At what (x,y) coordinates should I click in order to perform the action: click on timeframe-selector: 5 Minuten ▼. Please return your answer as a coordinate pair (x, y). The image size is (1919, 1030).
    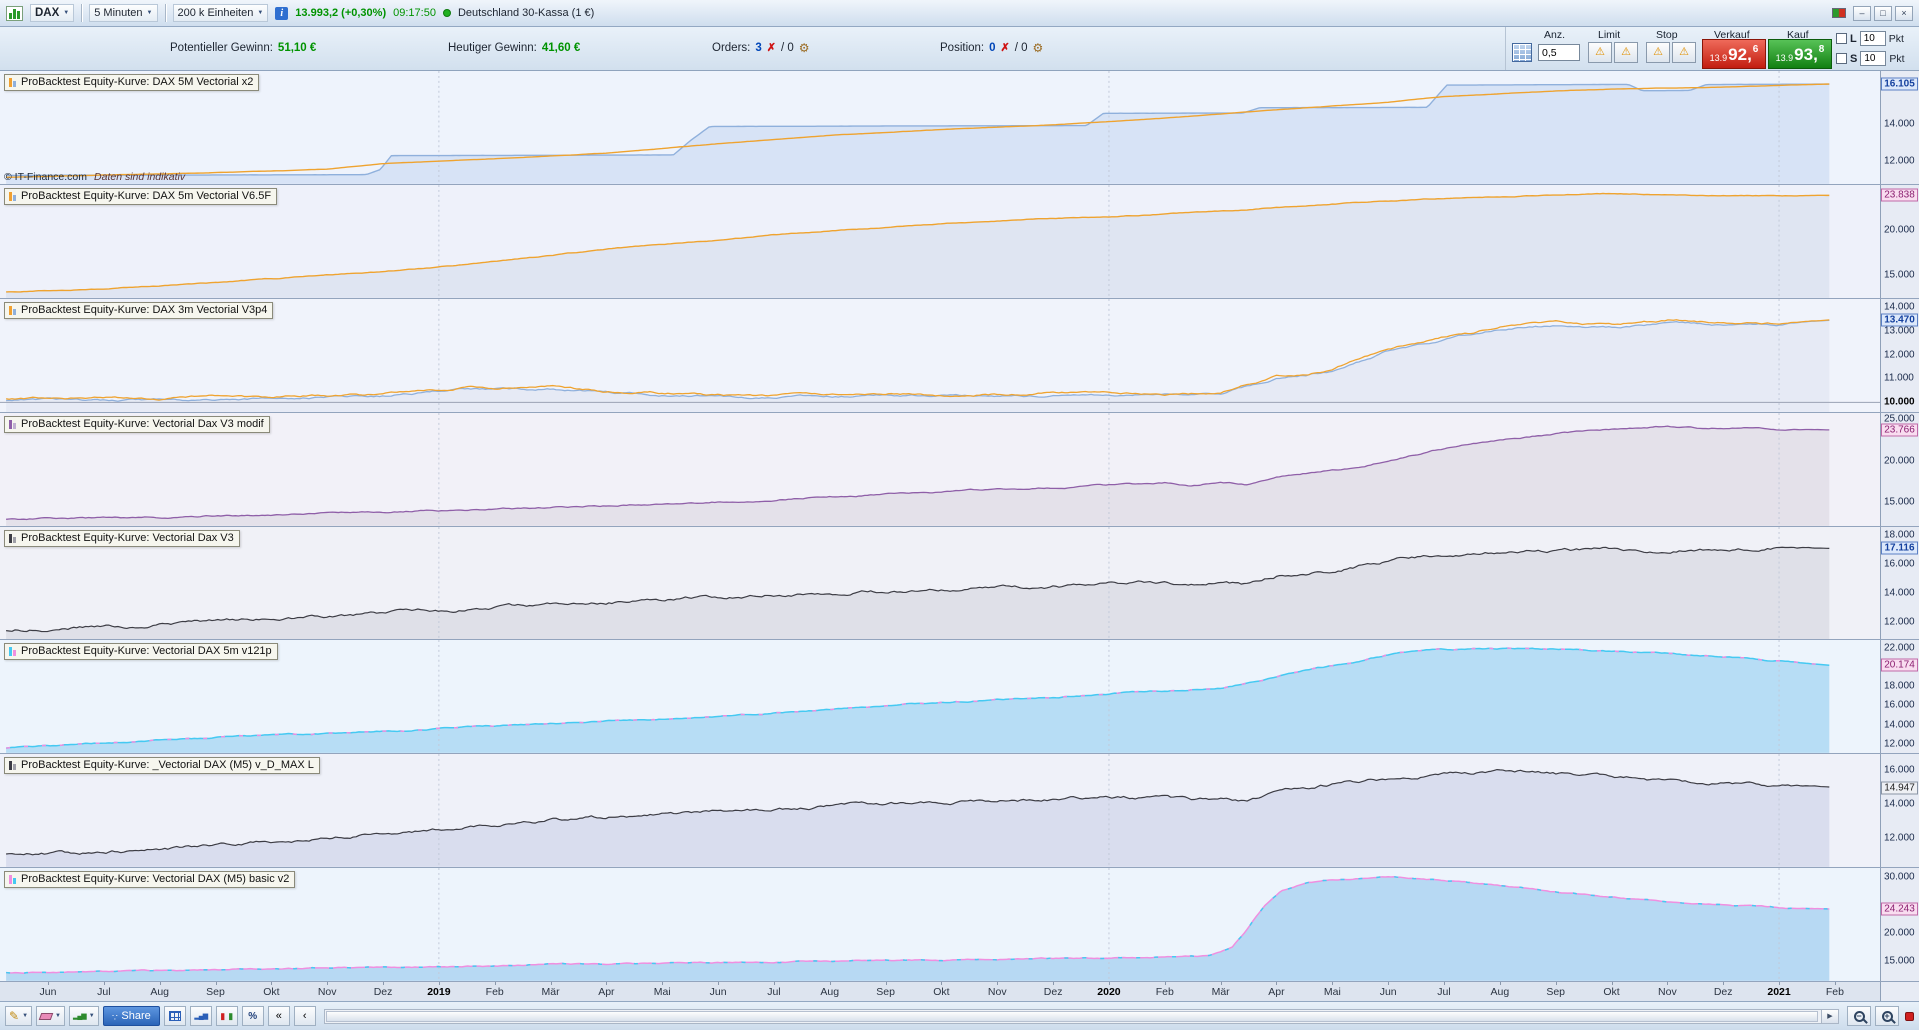
    Looking at the image, I should click on (123, 13).